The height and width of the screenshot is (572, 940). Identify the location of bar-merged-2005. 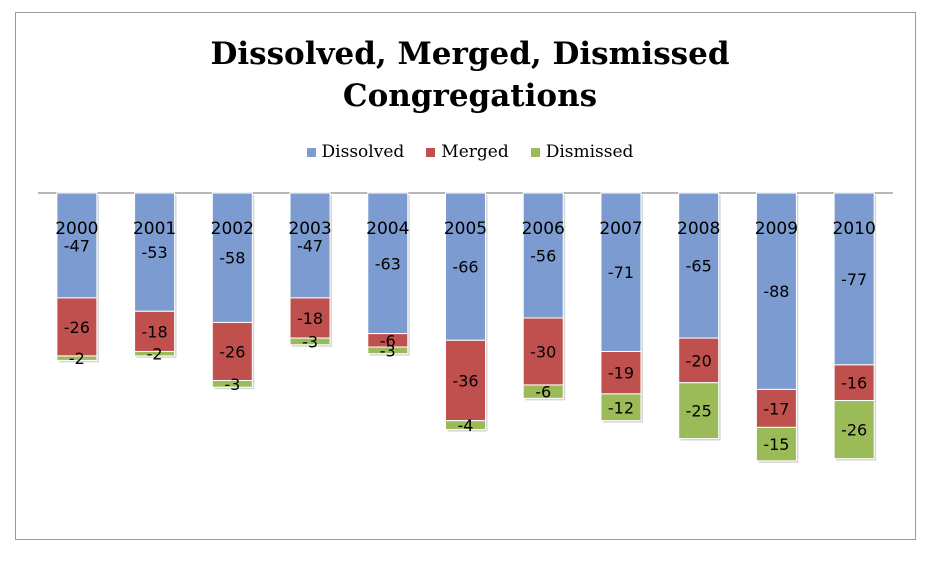
(465, 380).